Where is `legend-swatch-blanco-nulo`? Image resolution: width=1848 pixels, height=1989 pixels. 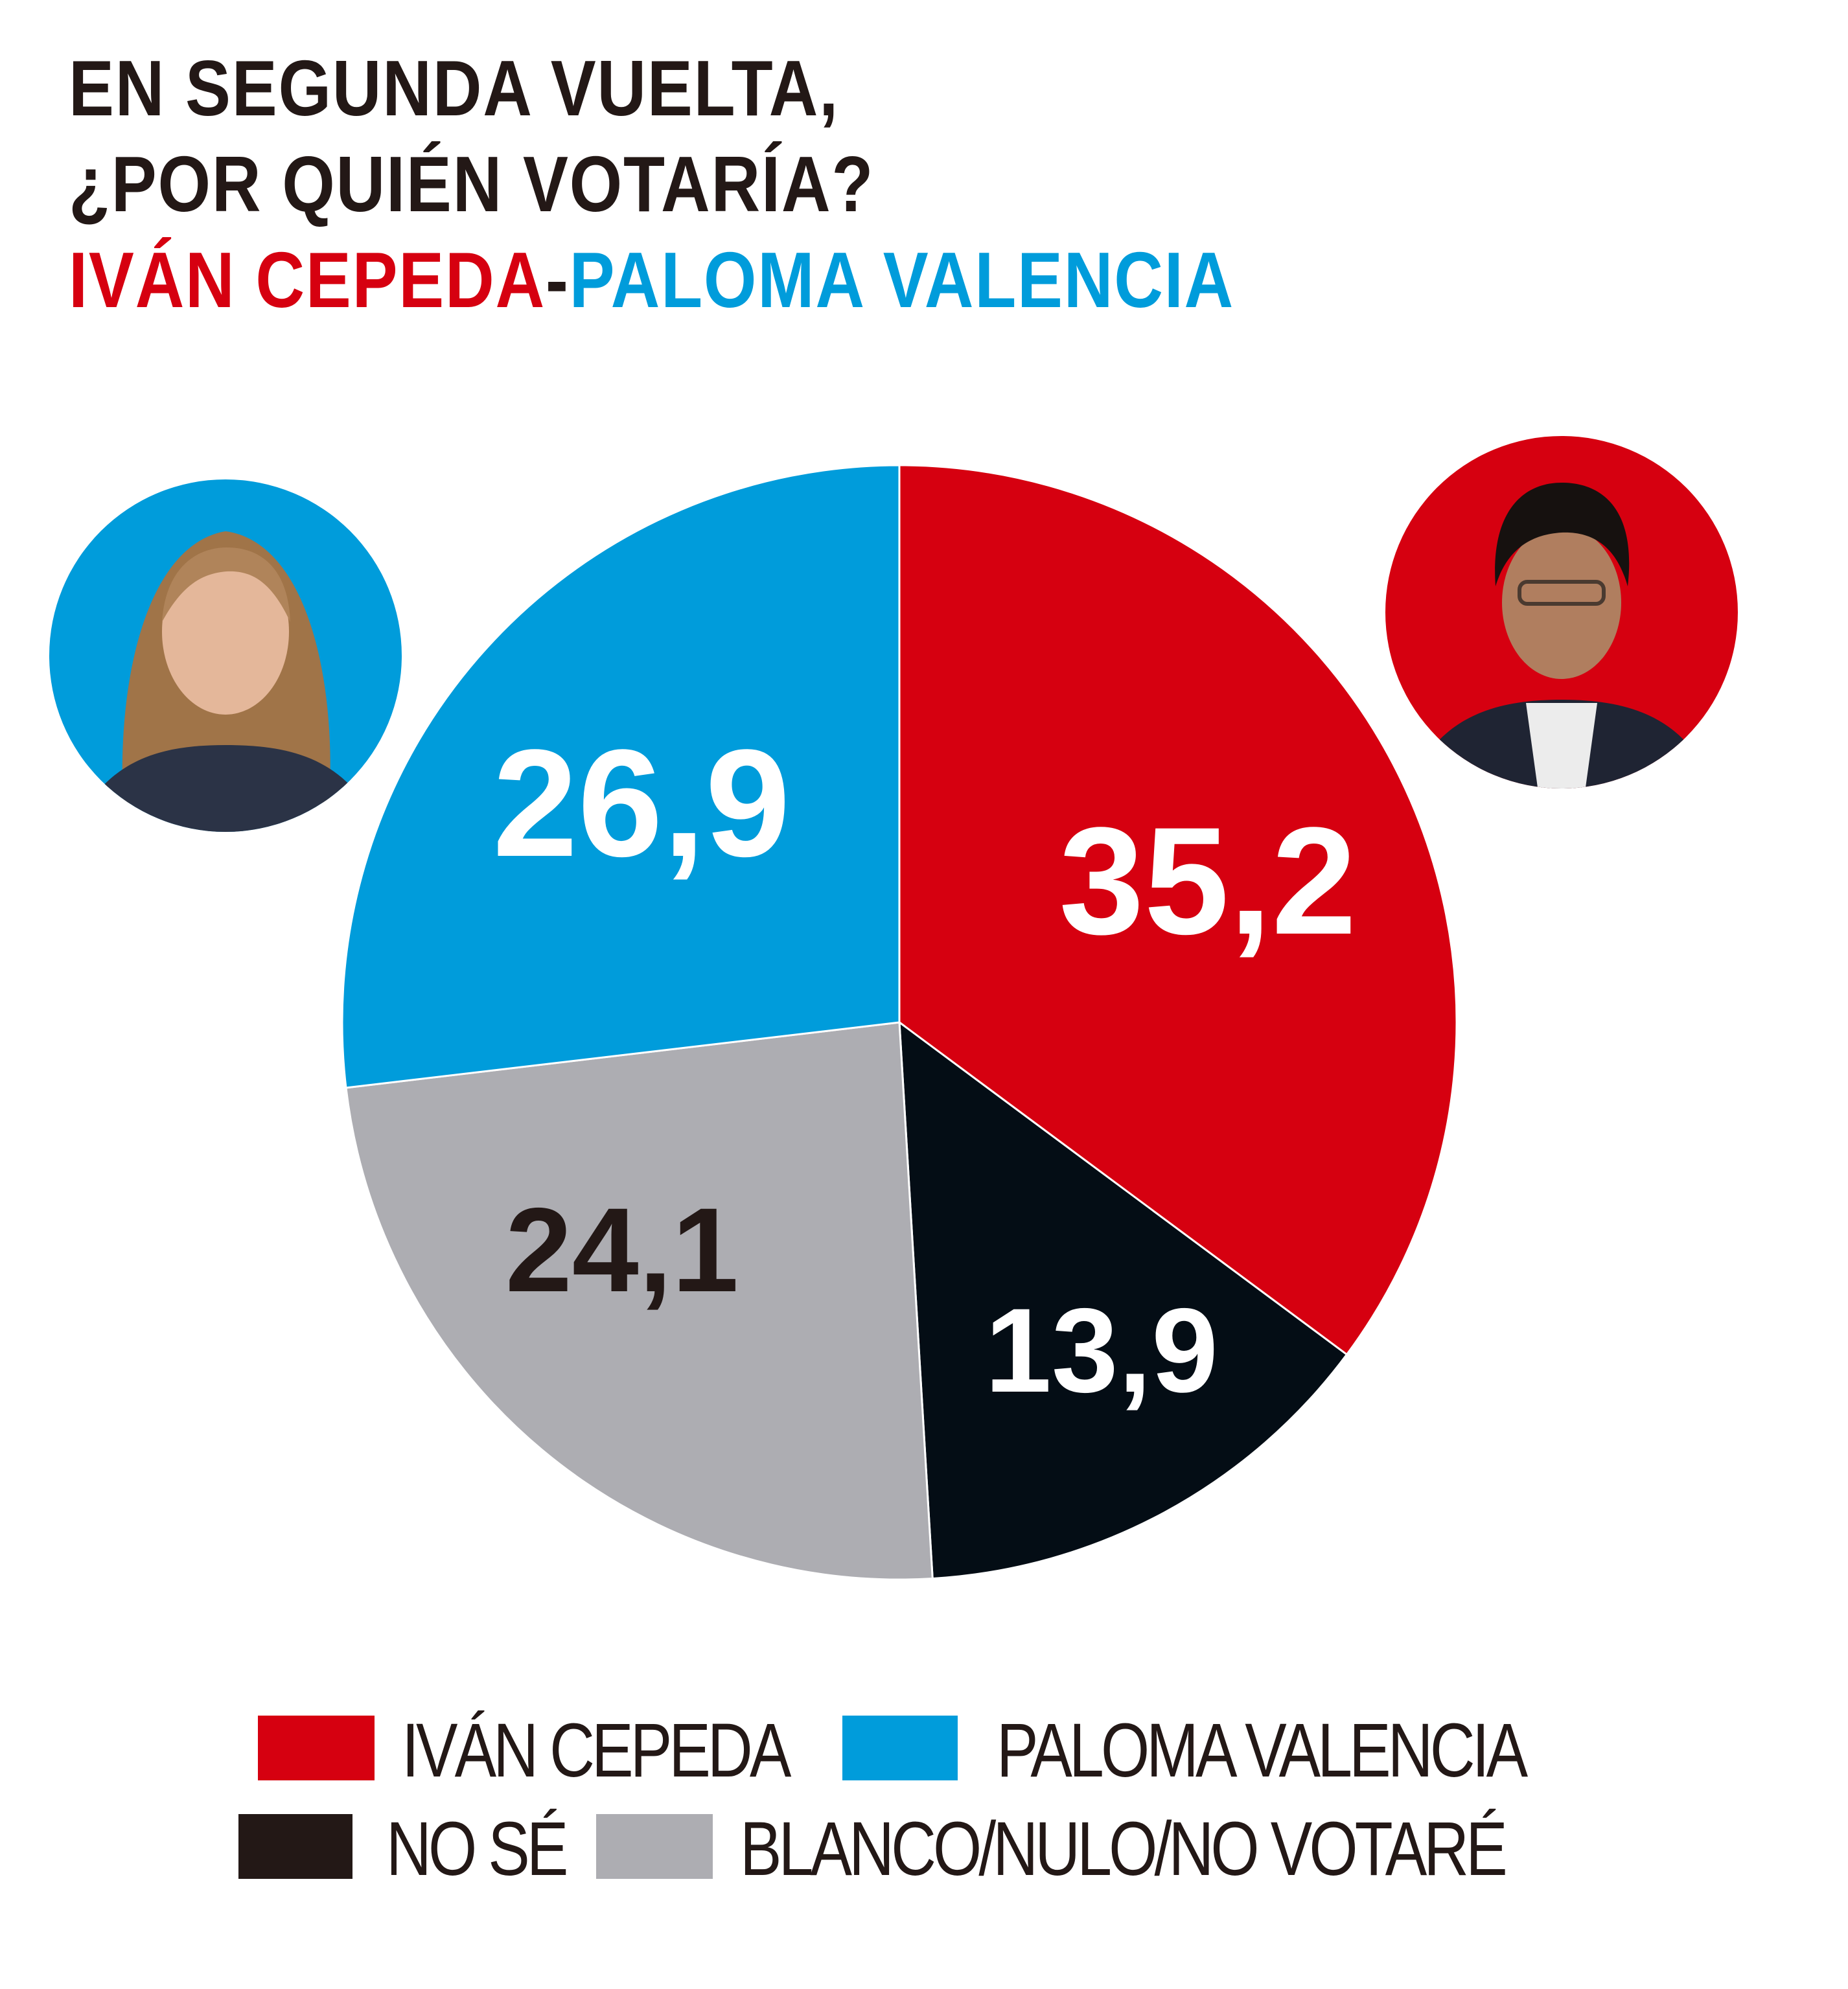
legend-swatch-blanco-nulo is located at coordinates (655, 1847).